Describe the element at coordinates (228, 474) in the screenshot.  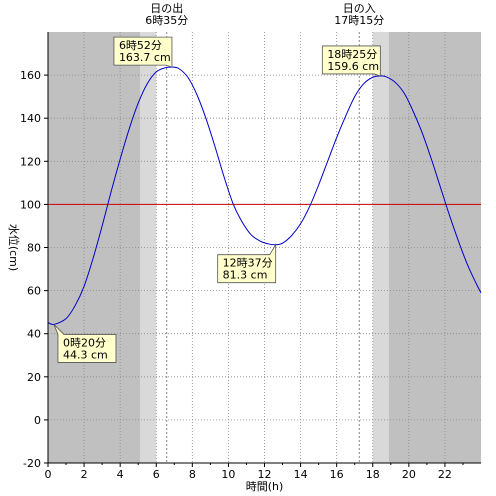
I see `x-tick-label: 10` at that location.